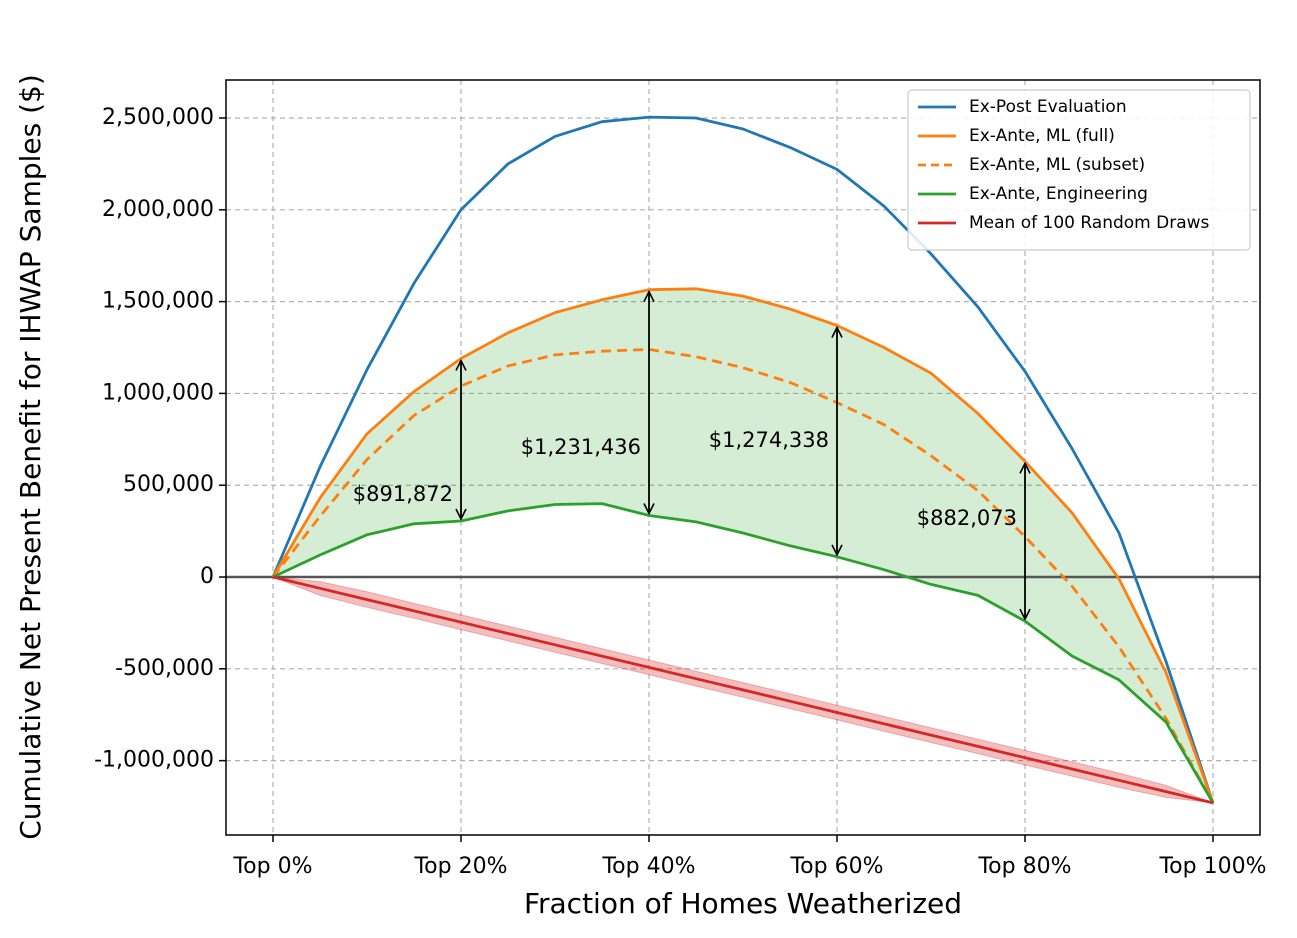 The height and width of the screenshot is (938, 1297). Describe the element at coordinates (164, 668) in the screenshot. I see `y-tick-label: -500,000` at that location.